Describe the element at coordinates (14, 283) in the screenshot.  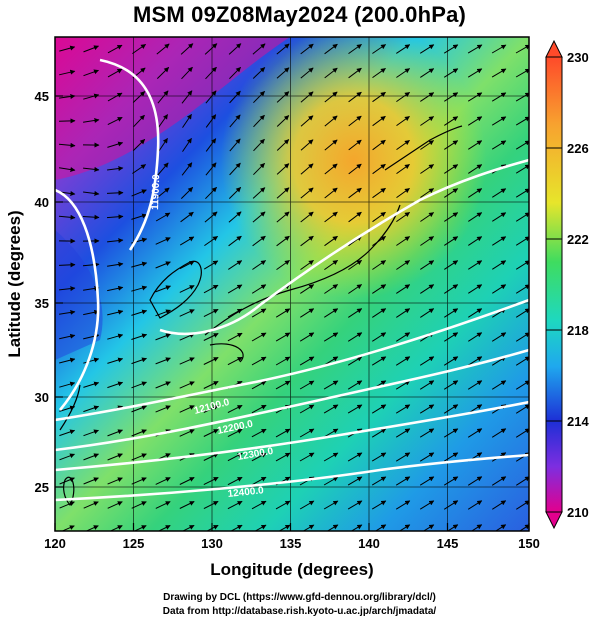
I see `y-axis-label: Latitude (degrees)` at that location.